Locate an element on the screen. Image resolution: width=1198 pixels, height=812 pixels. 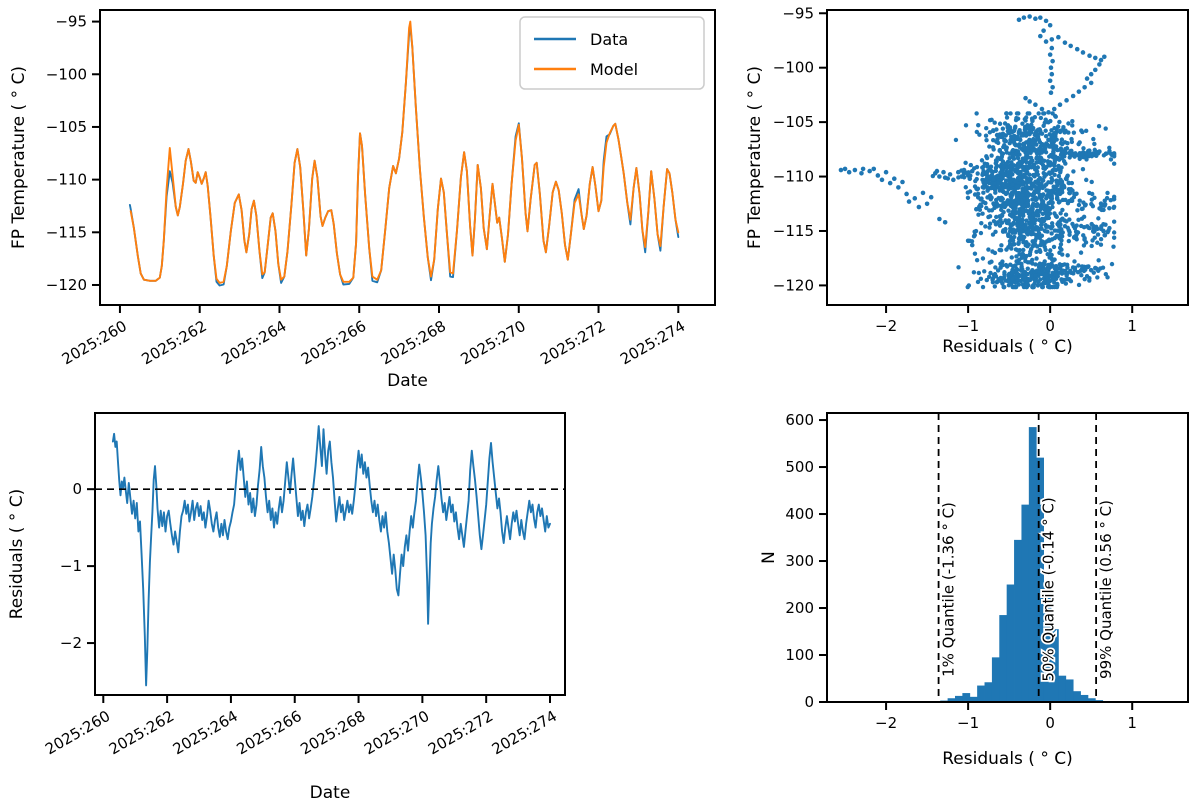
svg-text: 300 is located at coordinates (799, 561).